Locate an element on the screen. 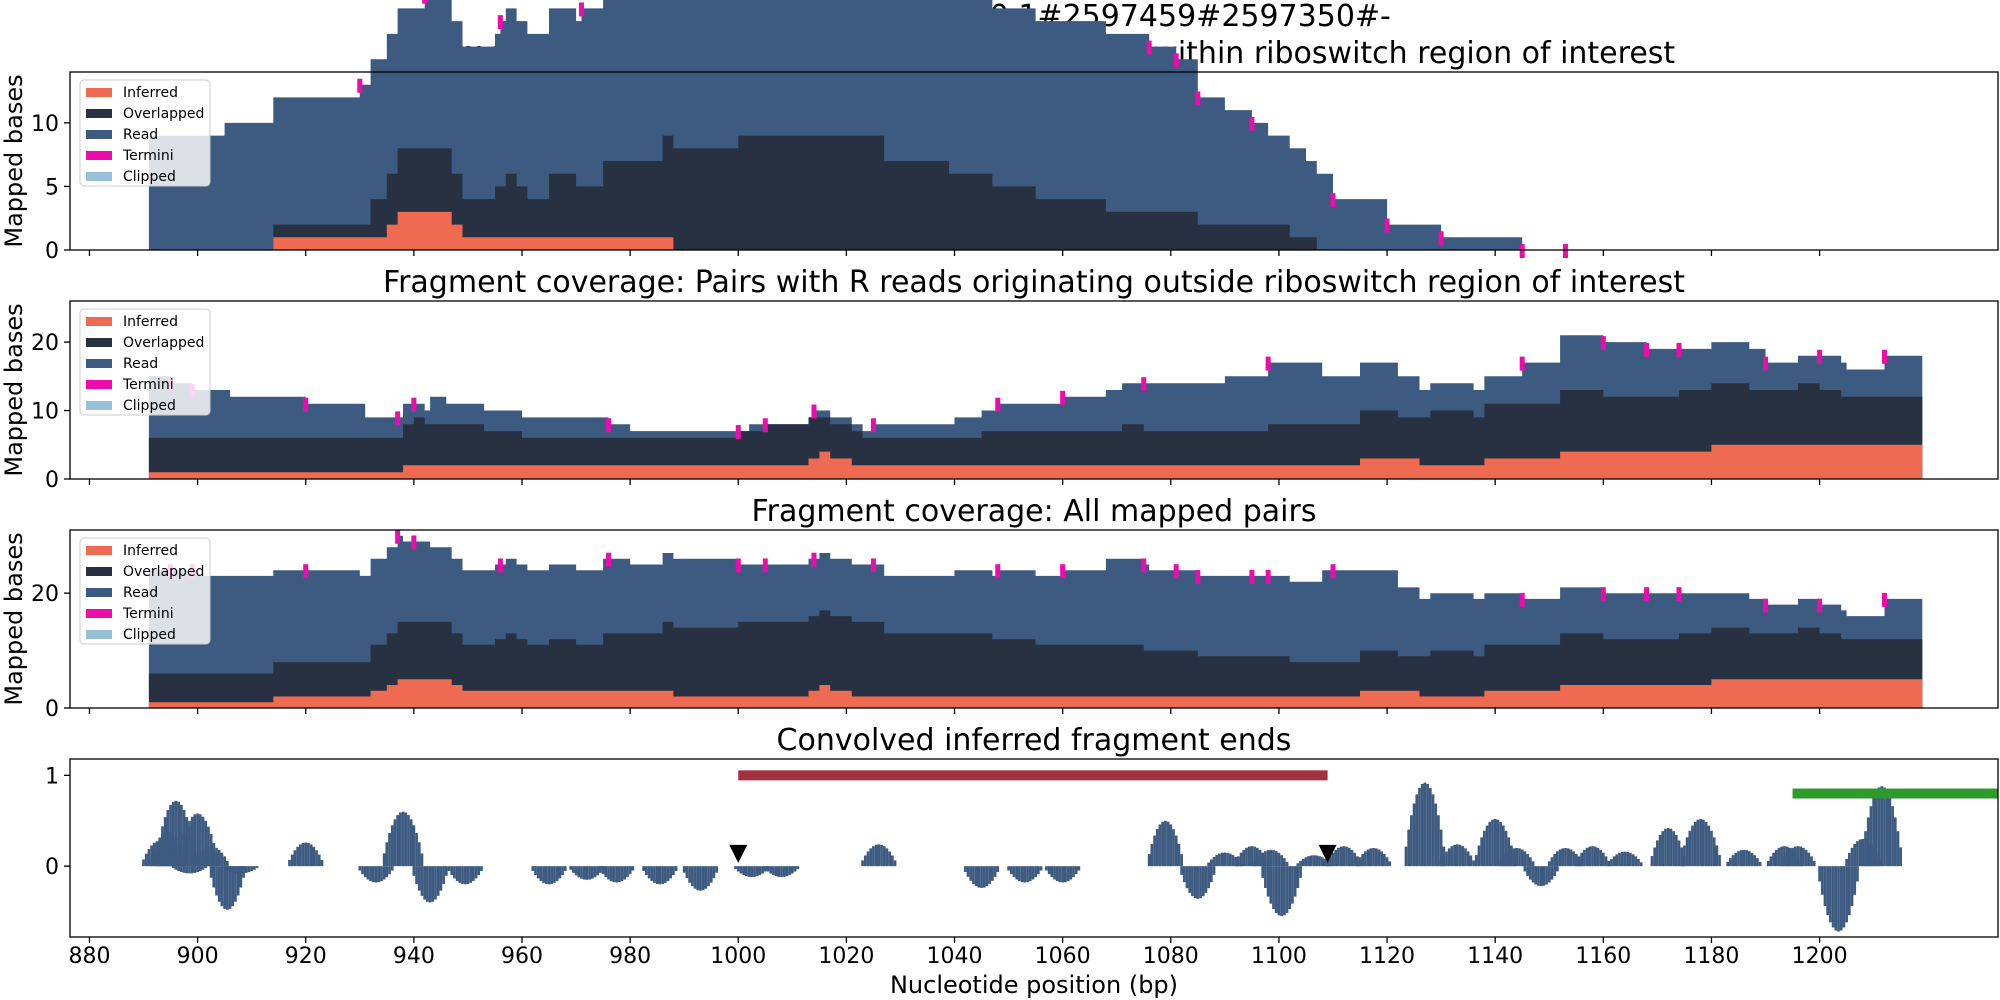  x-axis-label: Nucleotide position (bp) is located at coordinates (1034, 985).